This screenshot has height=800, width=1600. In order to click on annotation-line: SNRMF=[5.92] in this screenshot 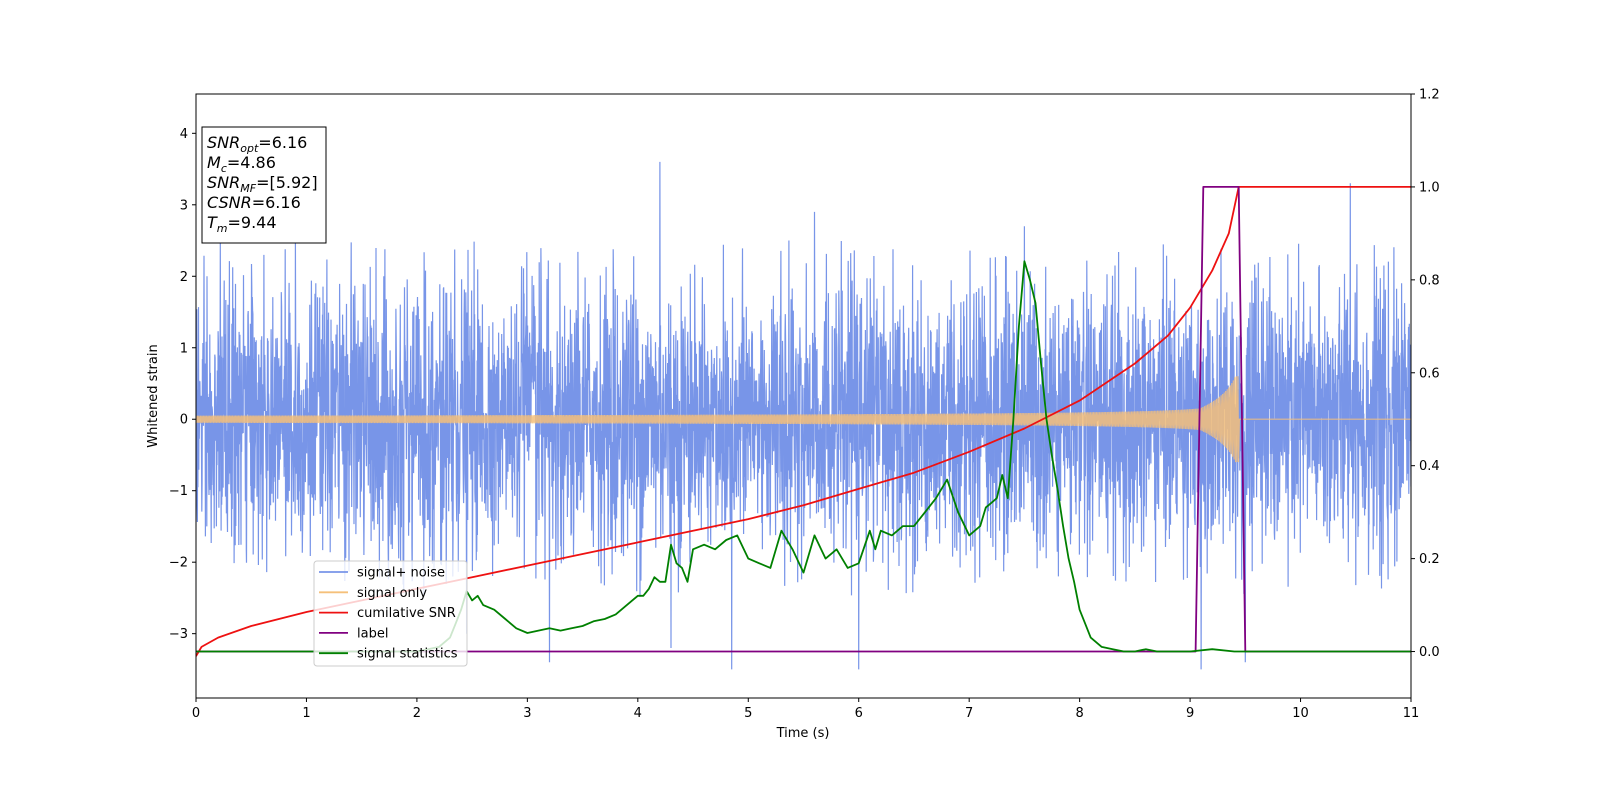, I will do `click(262, 184)`.